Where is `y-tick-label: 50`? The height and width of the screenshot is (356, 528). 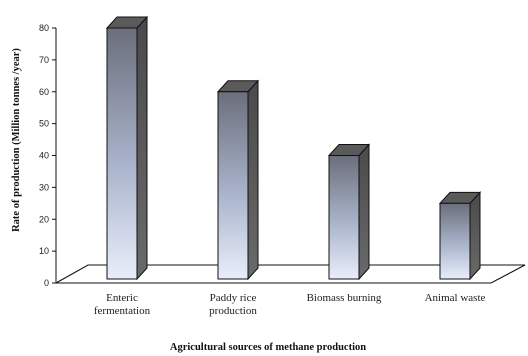 y-tick-label: 50 is located at coordinates (44, 124).